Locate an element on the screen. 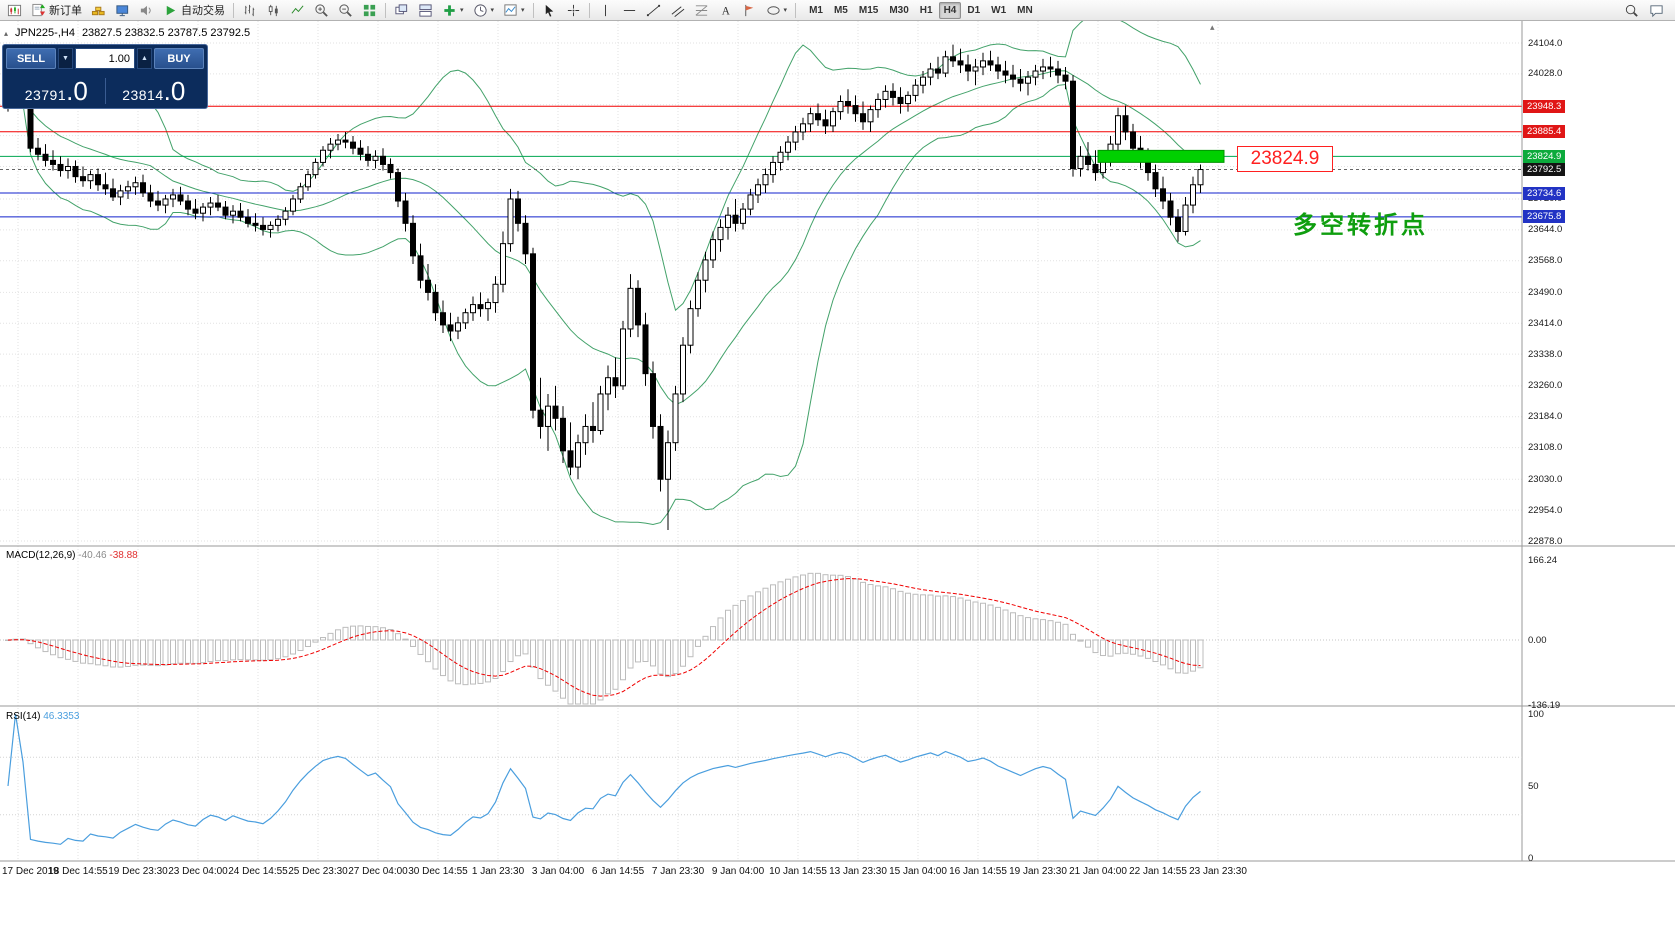 The image size is (1675, 946). line-chart-icon is located at coordinates (297, 9).